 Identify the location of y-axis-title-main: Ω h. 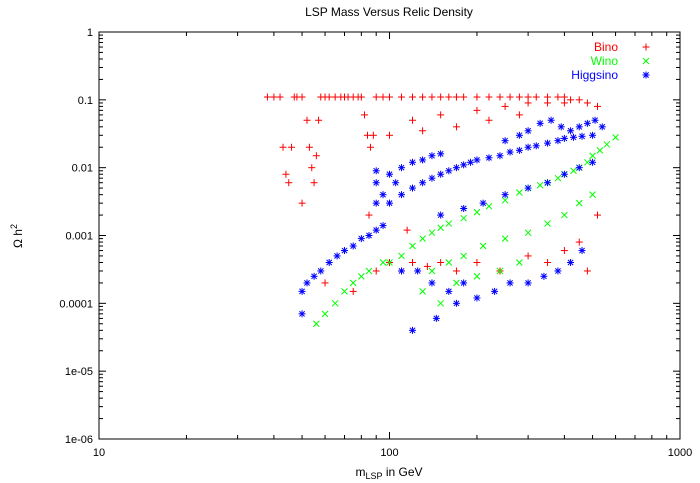
(18, 238).